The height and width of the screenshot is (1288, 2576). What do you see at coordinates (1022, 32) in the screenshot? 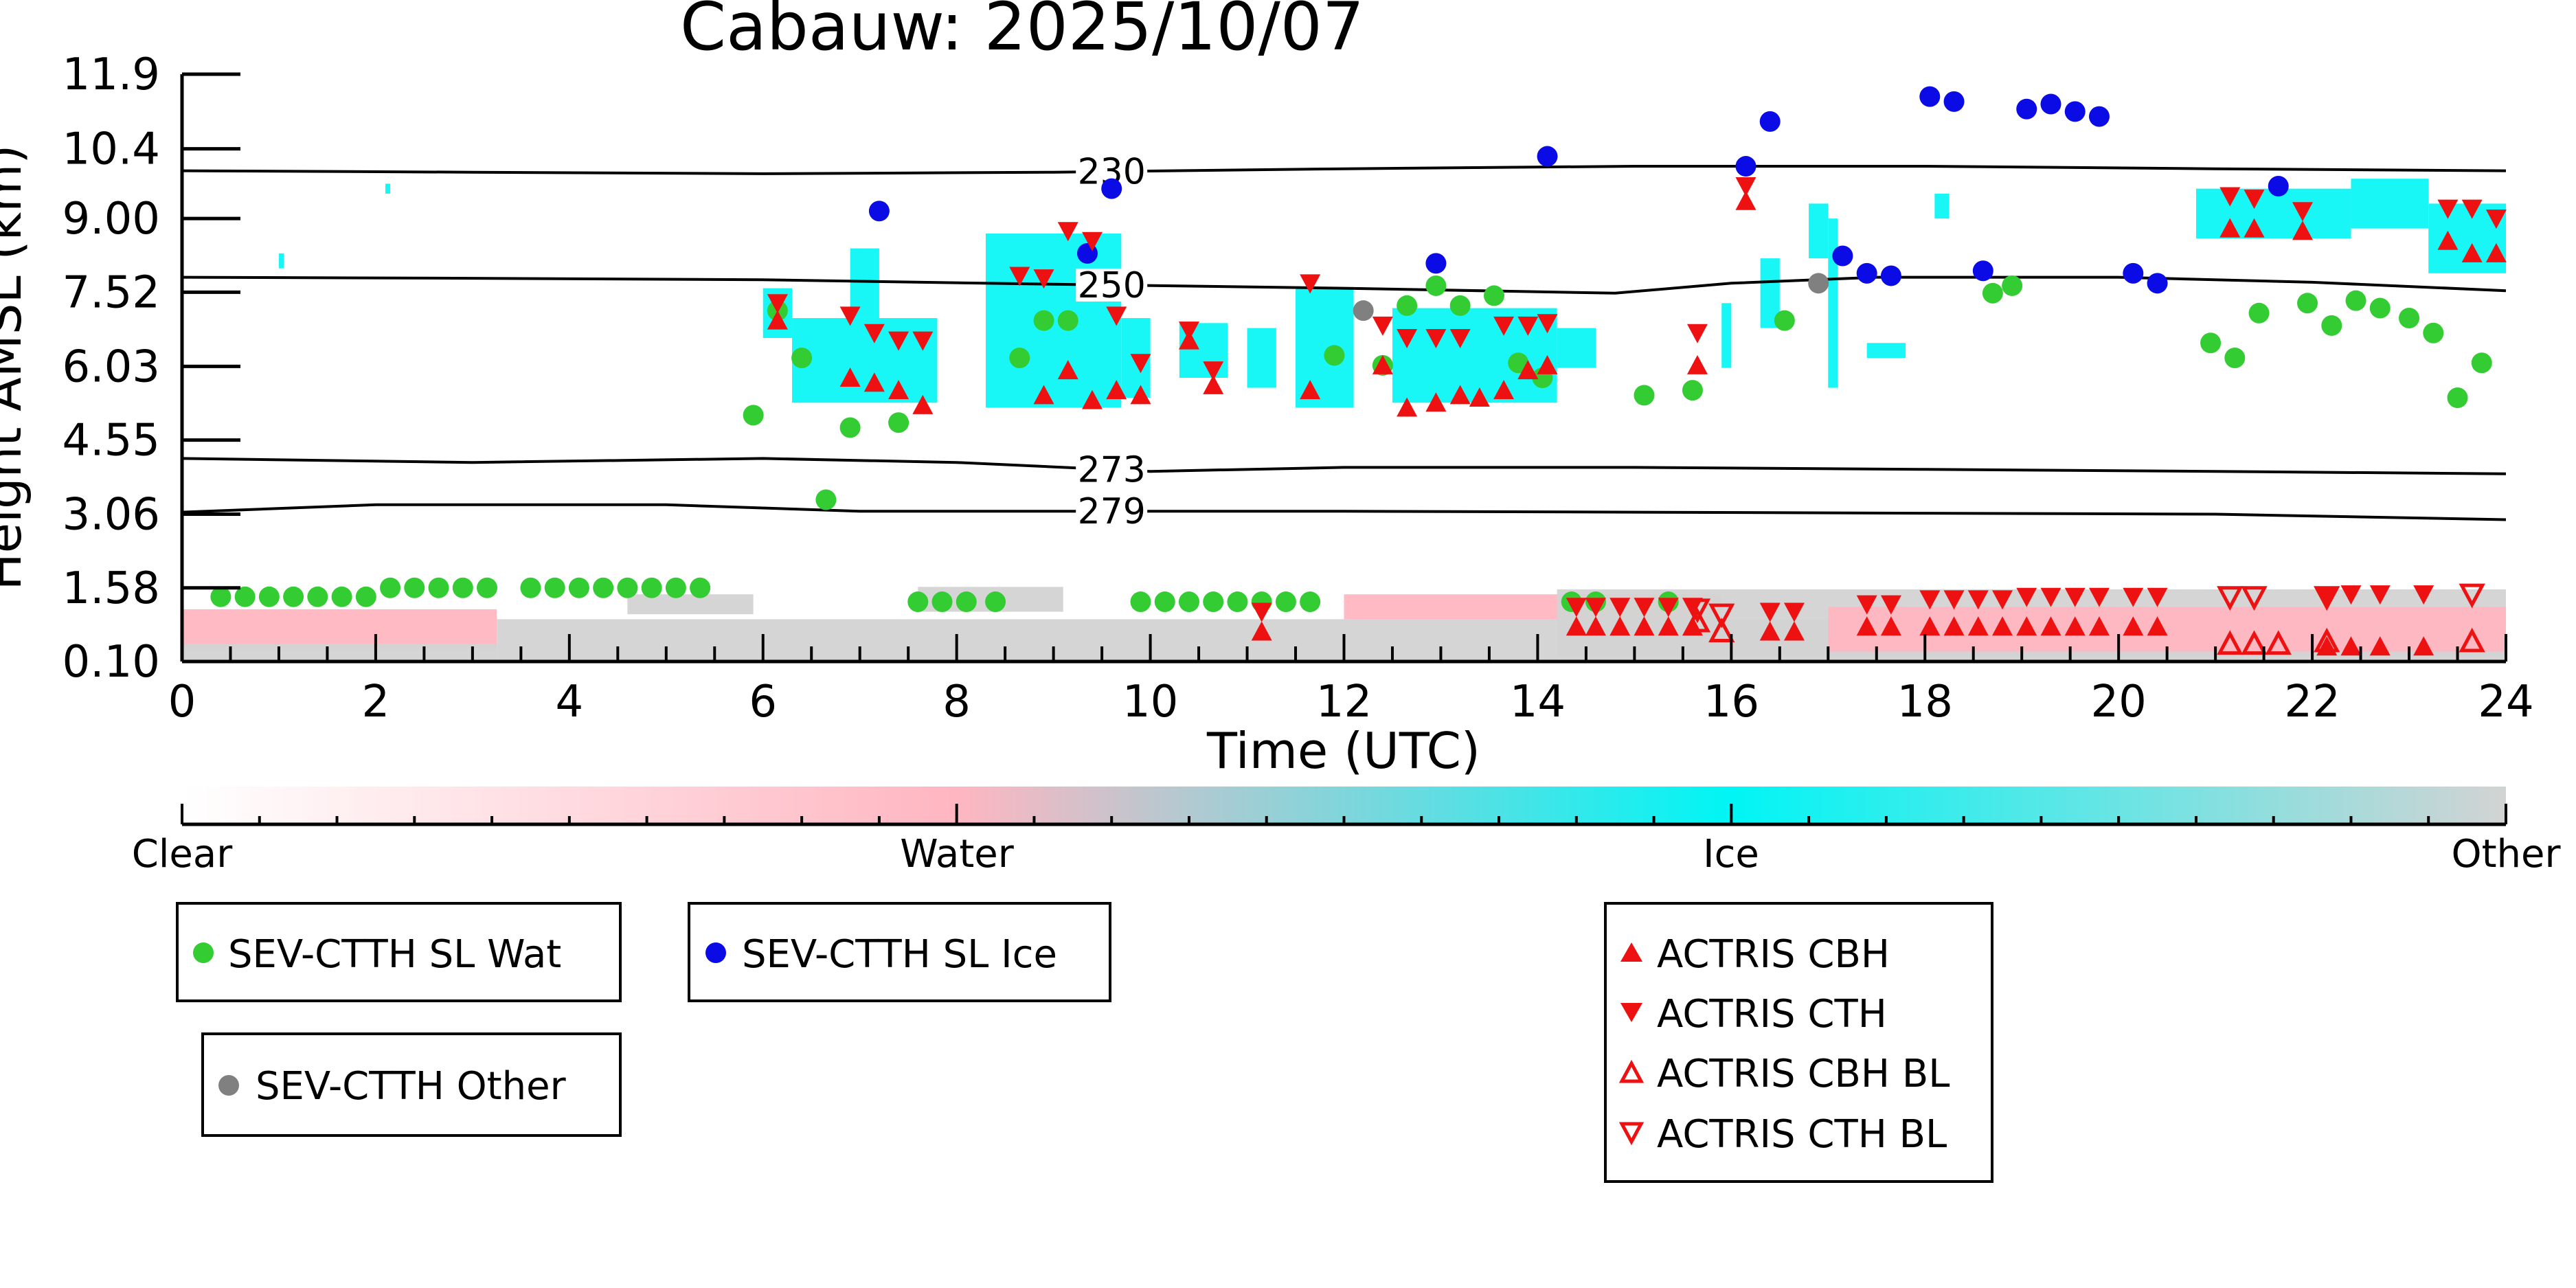
I see `chart-title: Cabauw: 2025/10/07` at bounding box center [1022, 32].